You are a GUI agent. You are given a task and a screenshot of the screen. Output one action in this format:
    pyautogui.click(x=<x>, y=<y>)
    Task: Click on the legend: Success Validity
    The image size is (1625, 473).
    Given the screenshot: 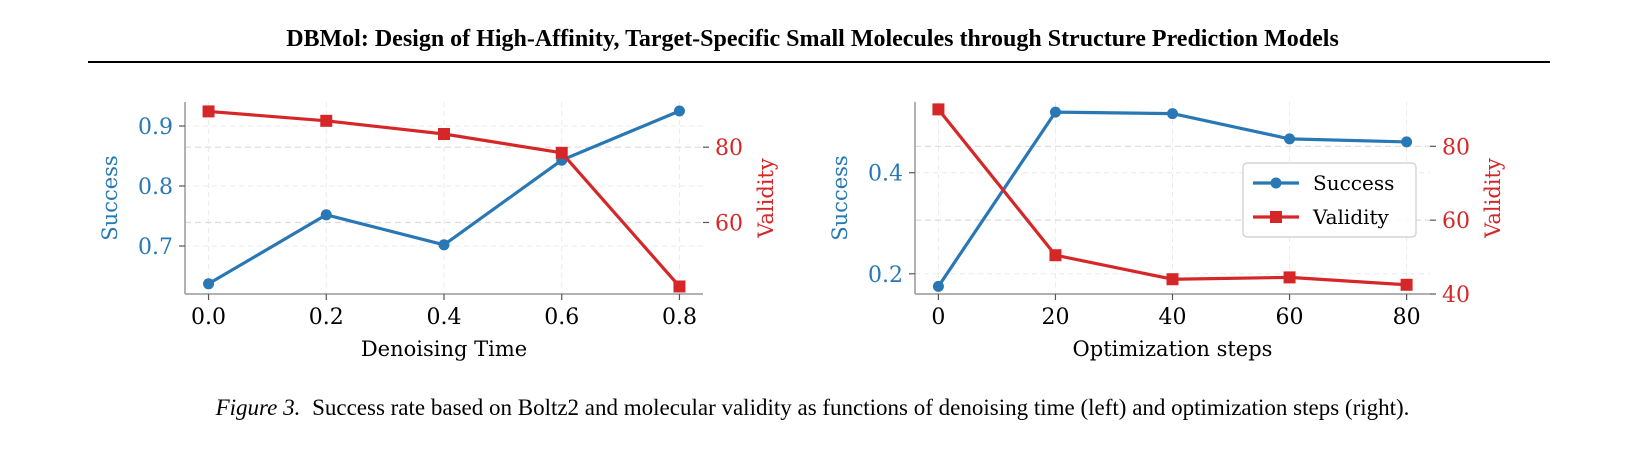 What is the action you would take?
    pyautogui.click(x=1329, y=200)
    